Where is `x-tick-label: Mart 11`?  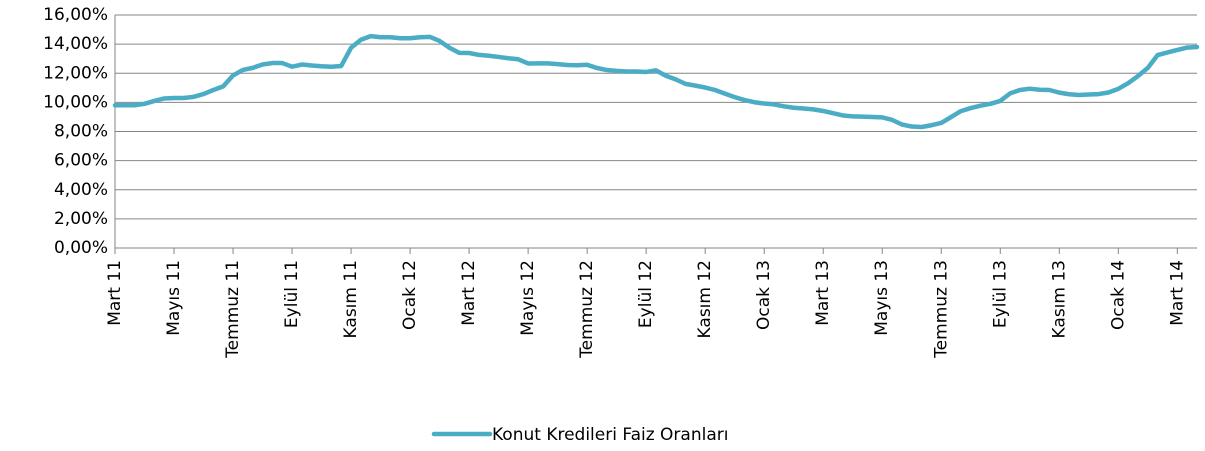 x-tick-label: Mart 11 is located at coordinates (115, 293).